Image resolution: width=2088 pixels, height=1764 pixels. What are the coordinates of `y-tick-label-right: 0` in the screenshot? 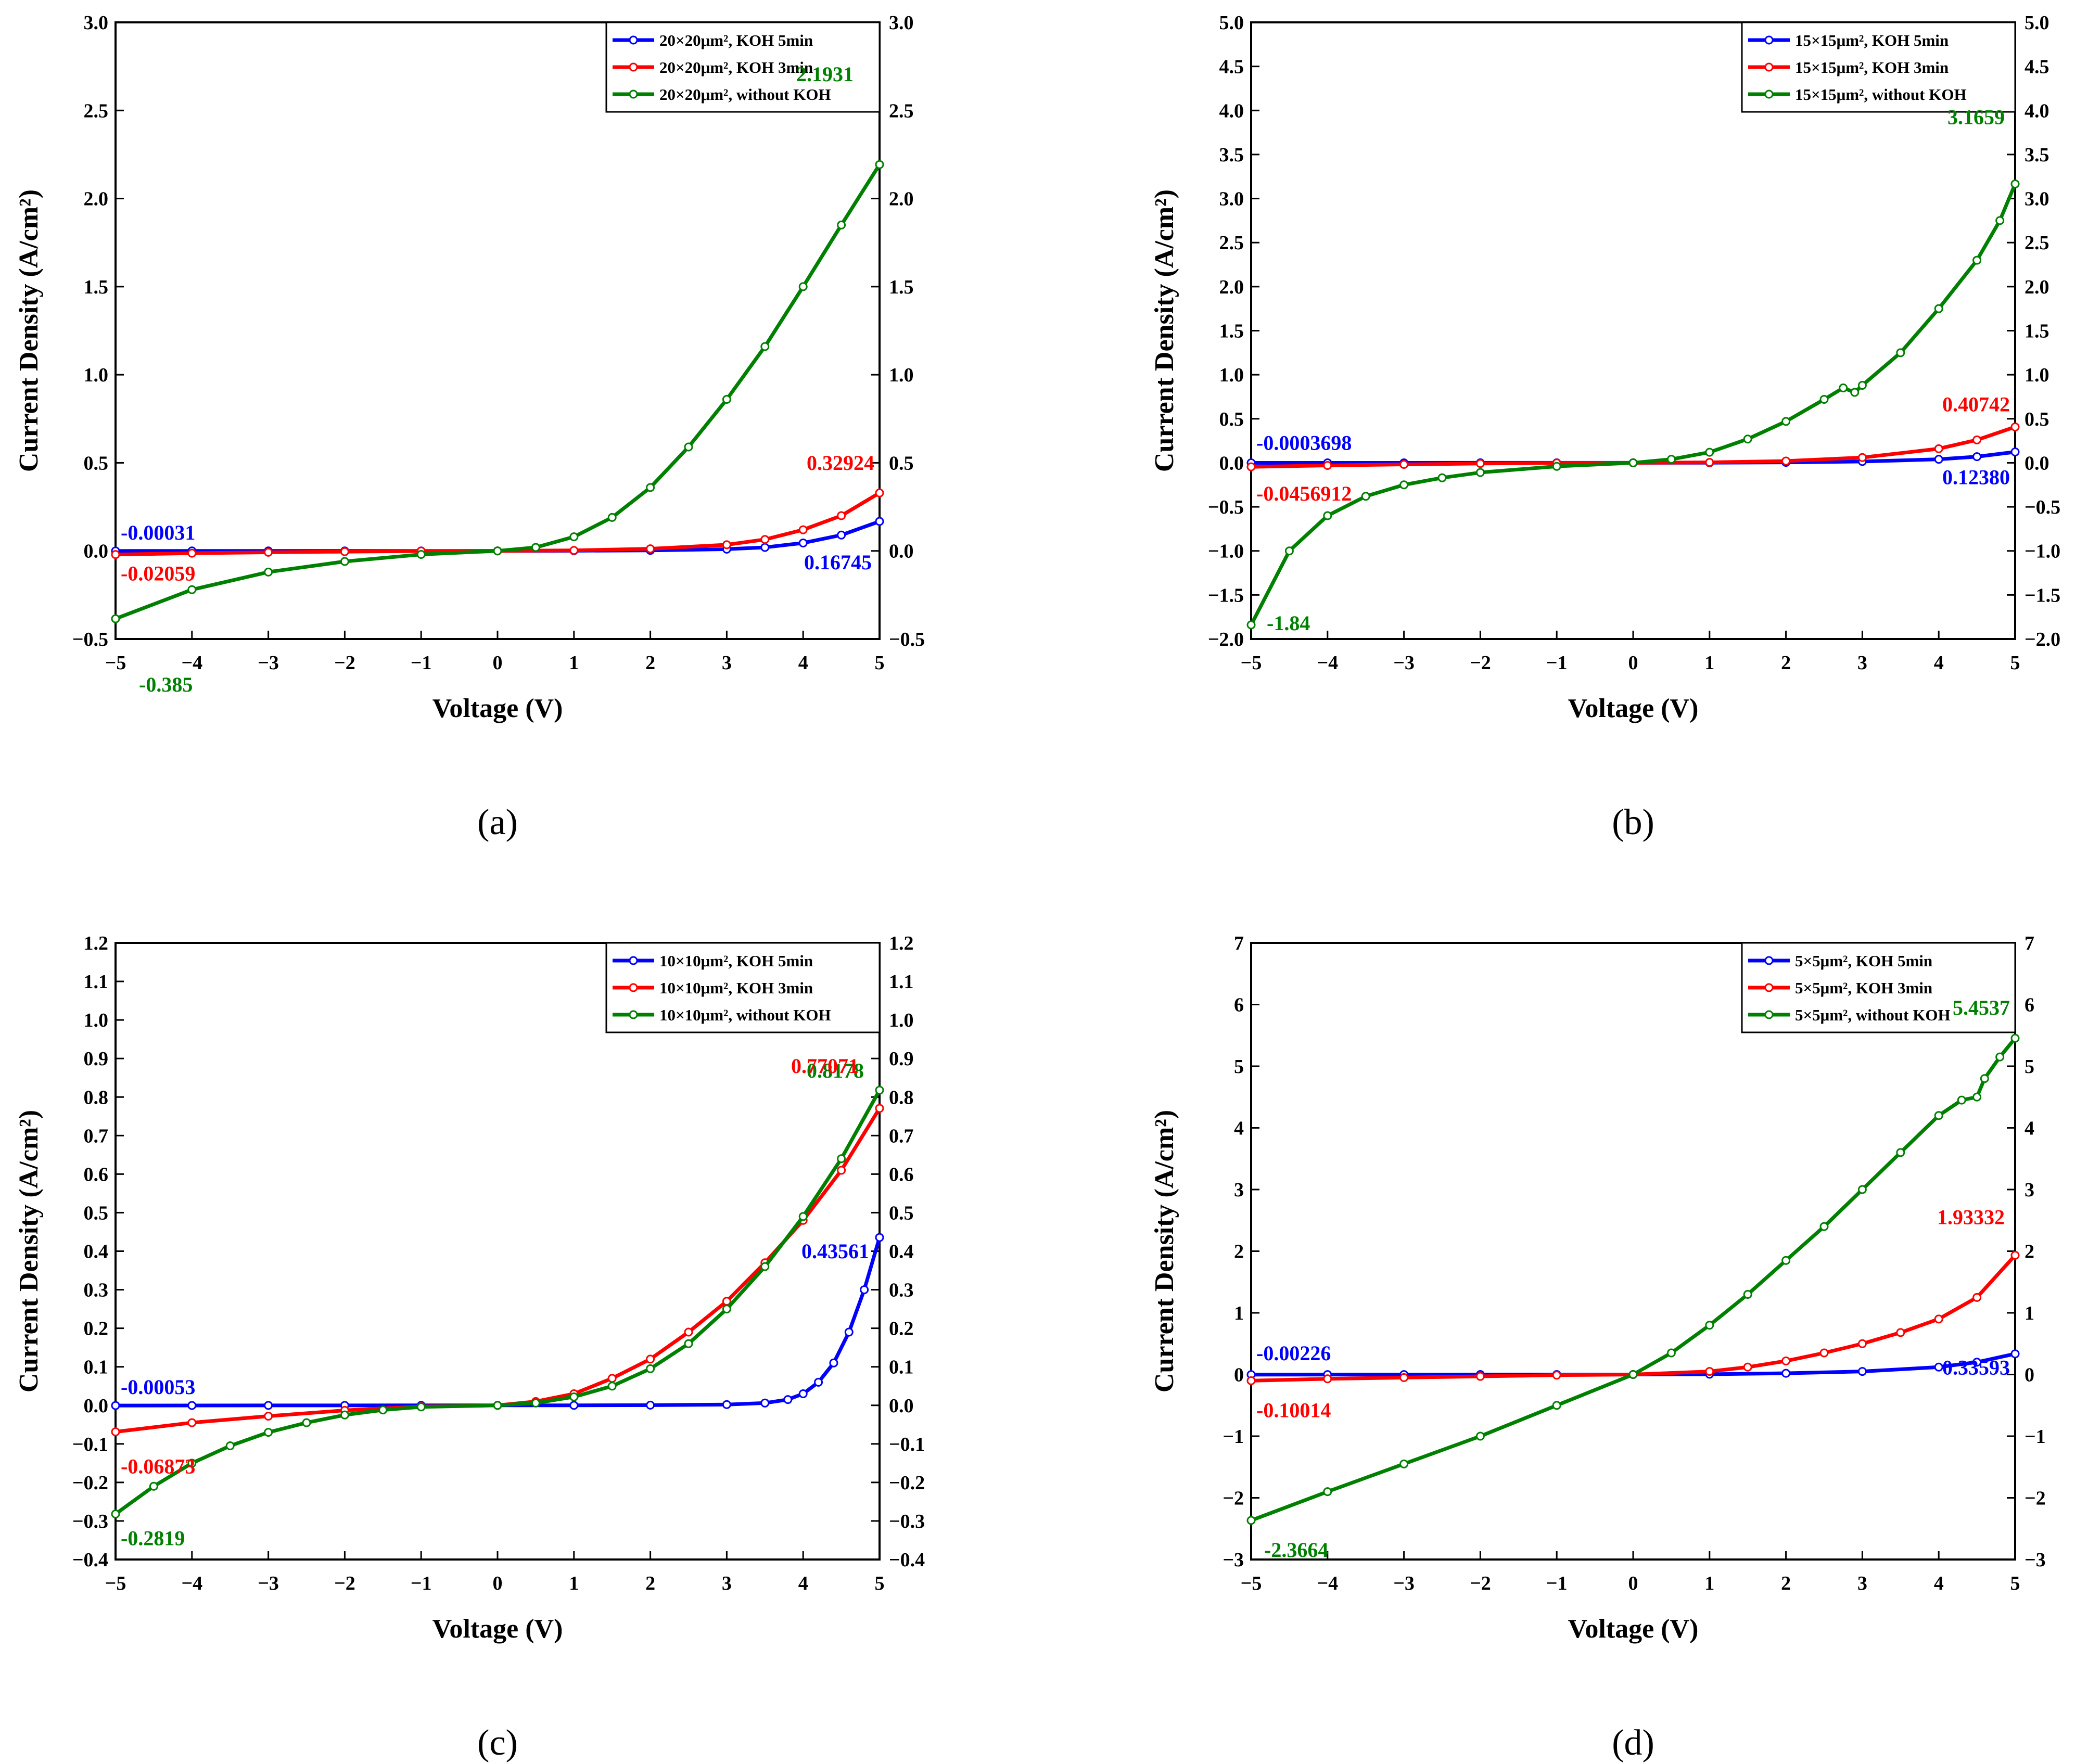 It's located at (2029, 1375).